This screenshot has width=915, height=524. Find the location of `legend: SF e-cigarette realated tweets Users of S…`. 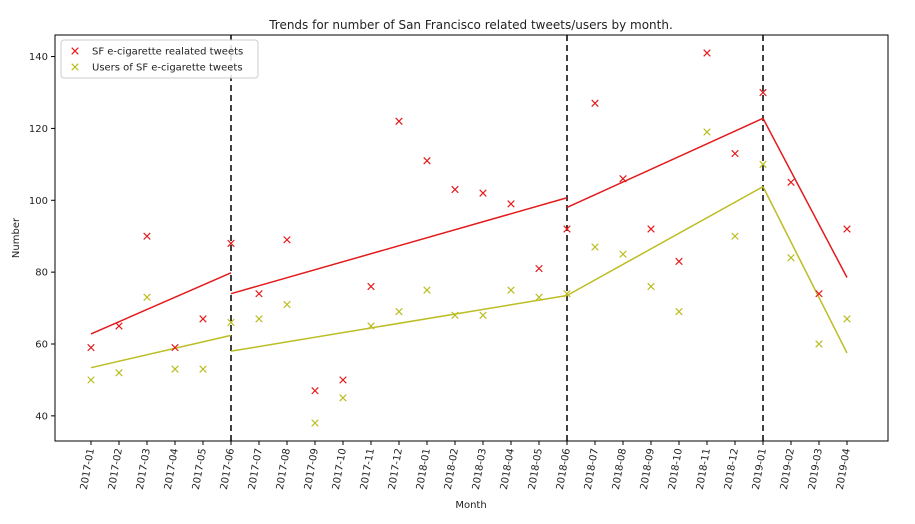

legend: SF e-cigarette realated tweets Users of S… is located at coordinates (159, 59).